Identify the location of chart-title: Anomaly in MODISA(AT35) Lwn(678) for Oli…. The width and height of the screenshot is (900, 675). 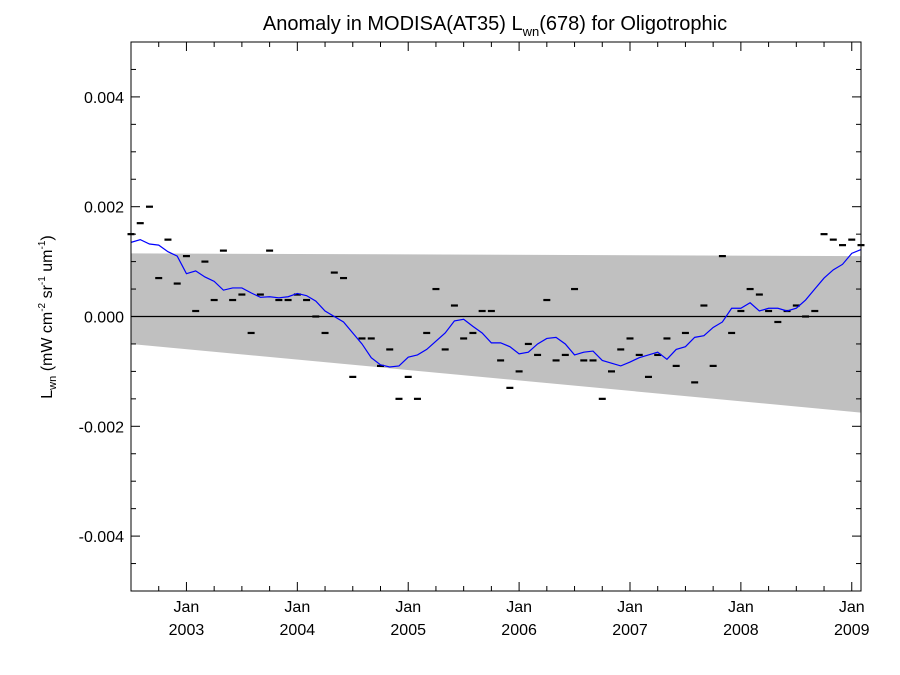
(495, 26).